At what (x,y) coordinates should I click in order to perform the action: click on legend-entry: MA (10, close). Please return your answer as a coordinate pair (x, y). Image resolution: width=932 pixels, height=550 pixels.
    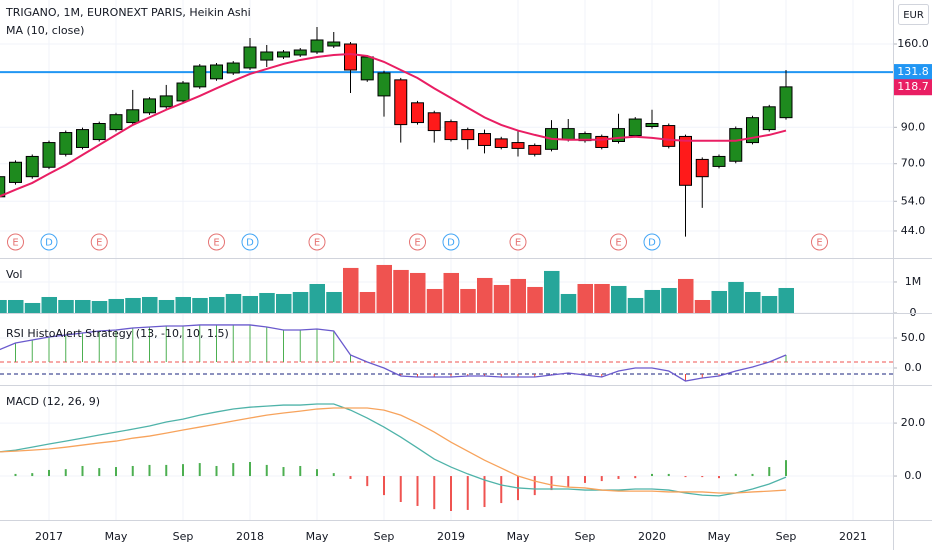
    Looking at the image, I should click on (45, 30).